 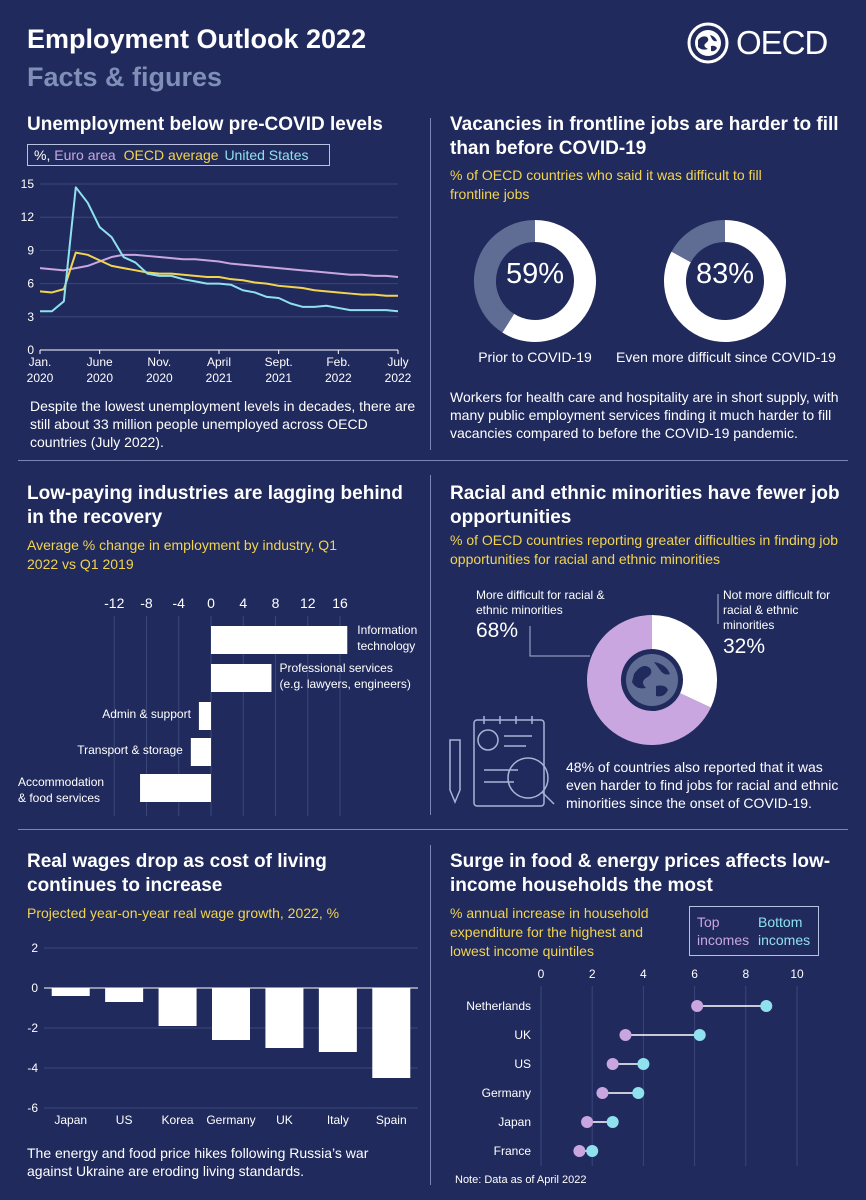 What do you see at coordinates (308, 603) in the screenshot?
I see `x-tick-label: 12` at bounding box center [308, 603].